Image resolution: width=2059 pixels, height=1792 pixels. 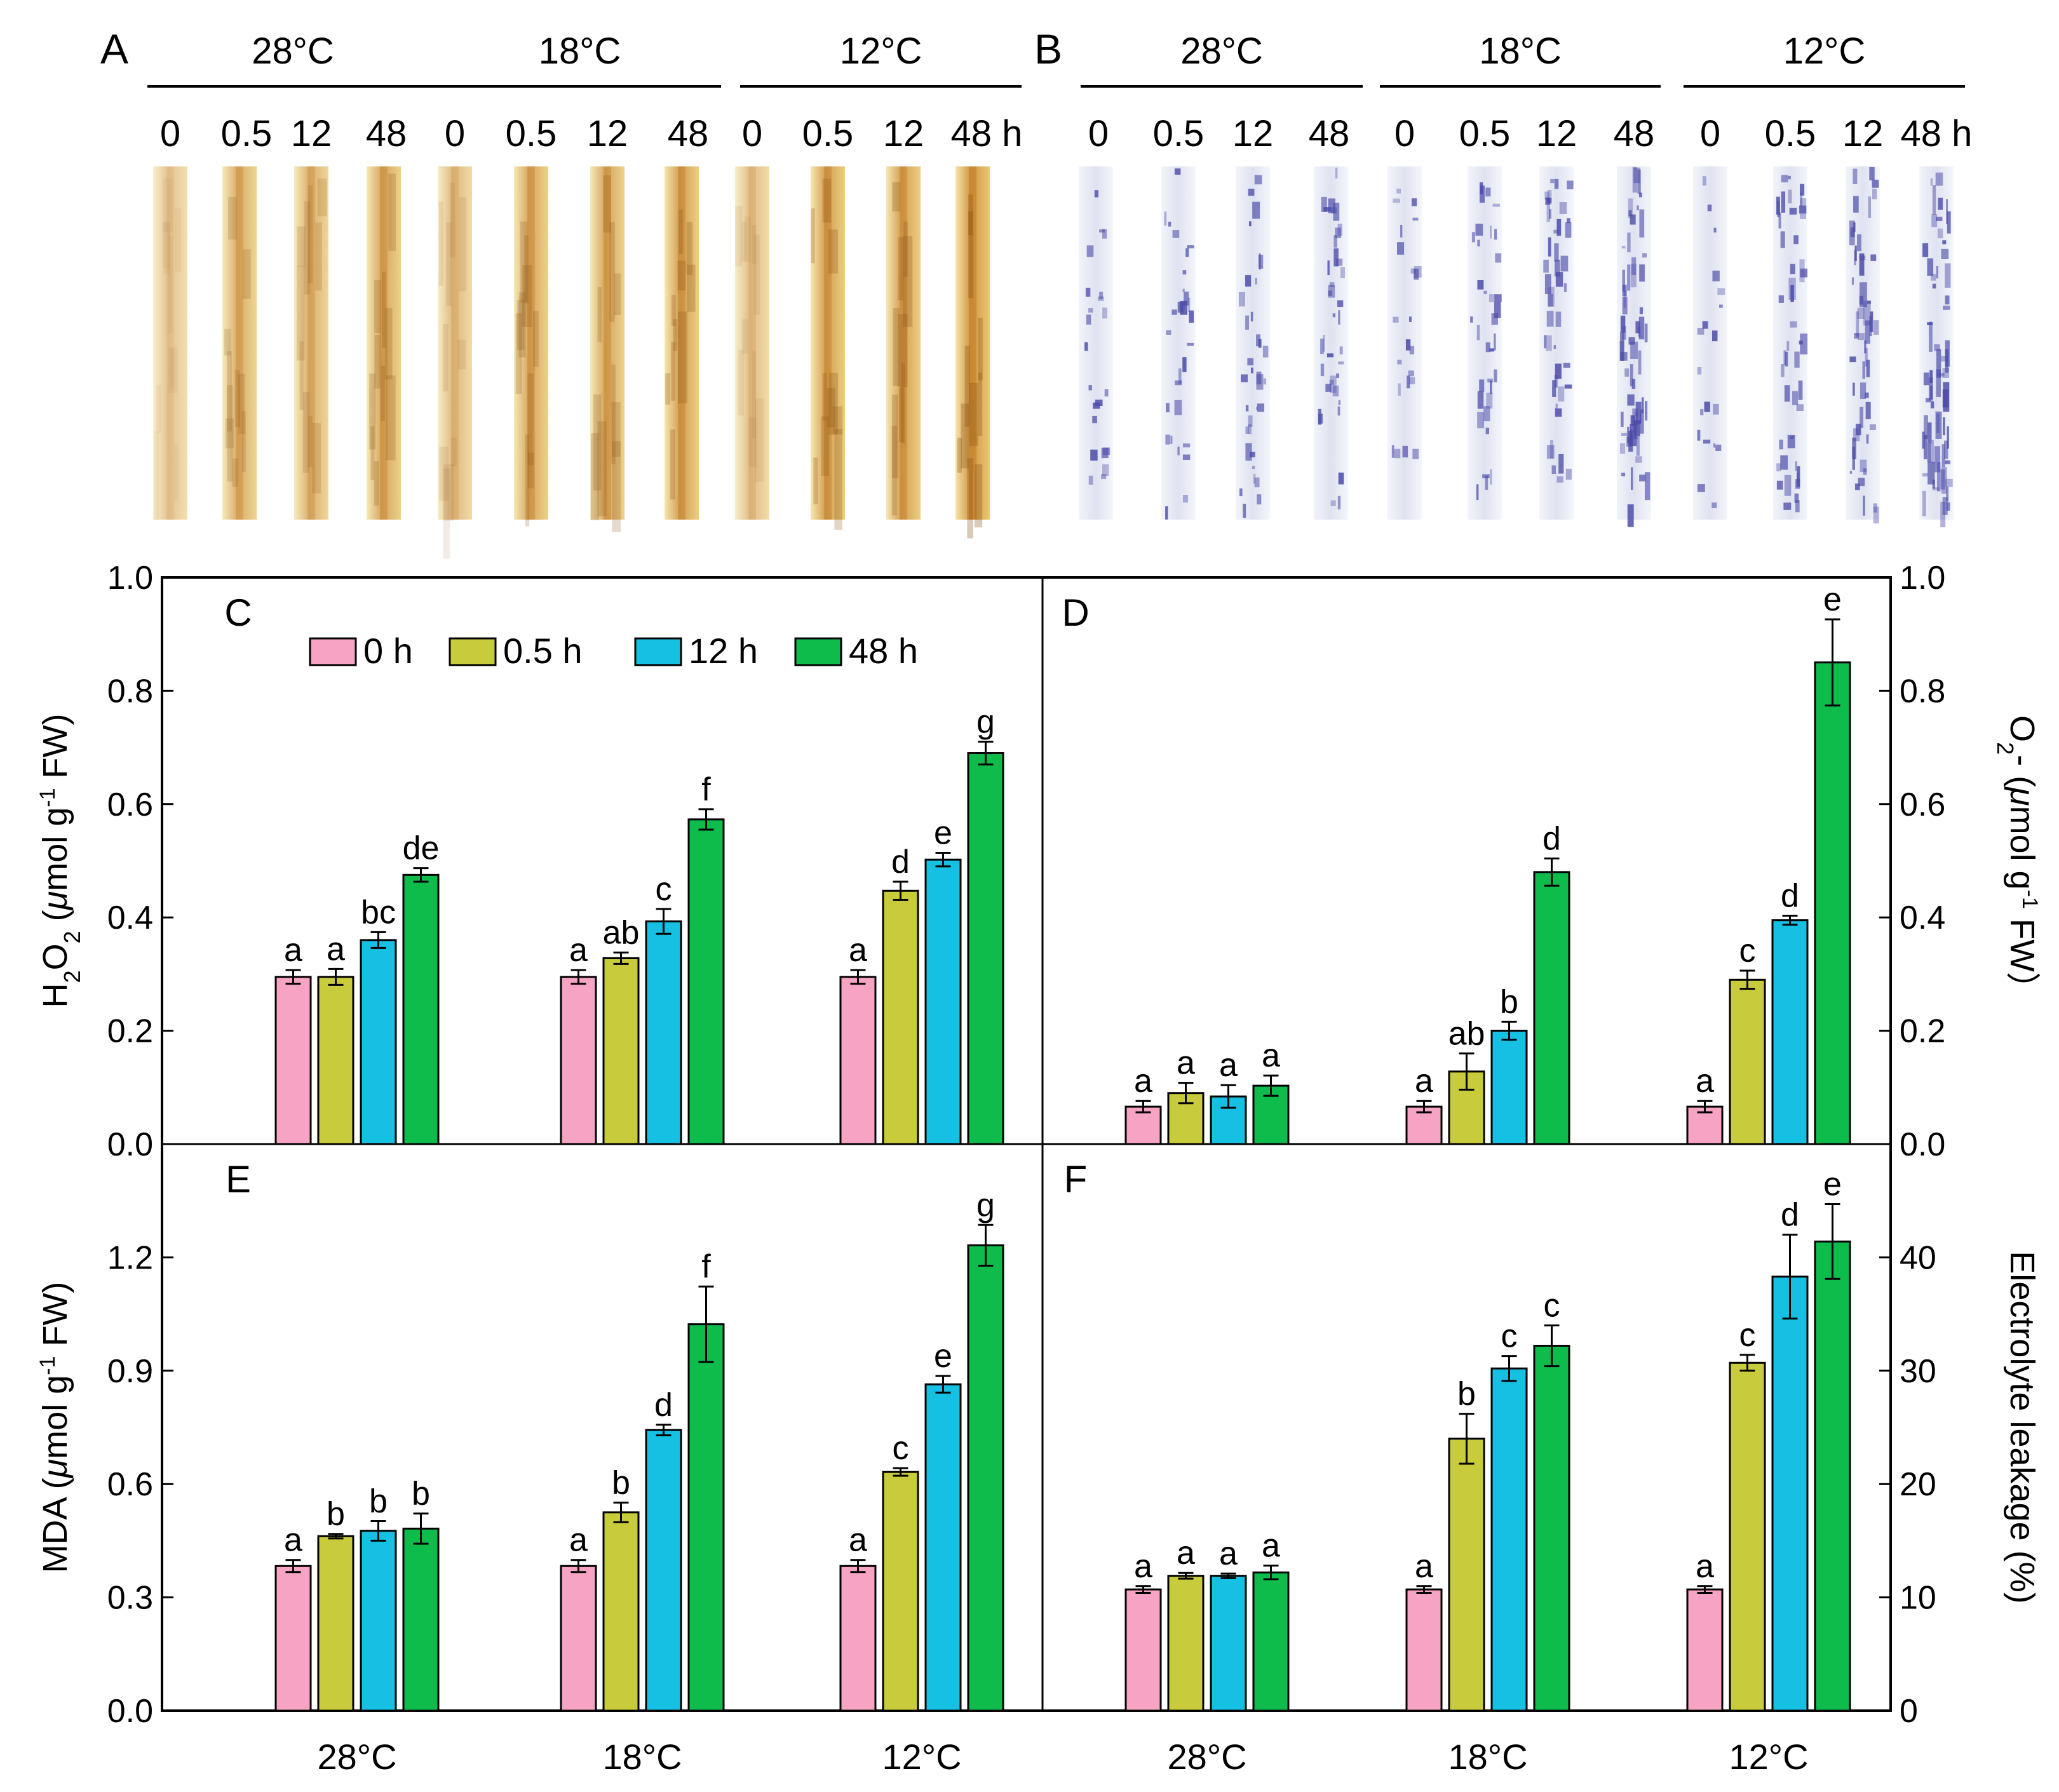 What do you see at coordinates (1404, 133) in the screenshot?
I see `time-label: 0` at bounding box center [1404, 133].